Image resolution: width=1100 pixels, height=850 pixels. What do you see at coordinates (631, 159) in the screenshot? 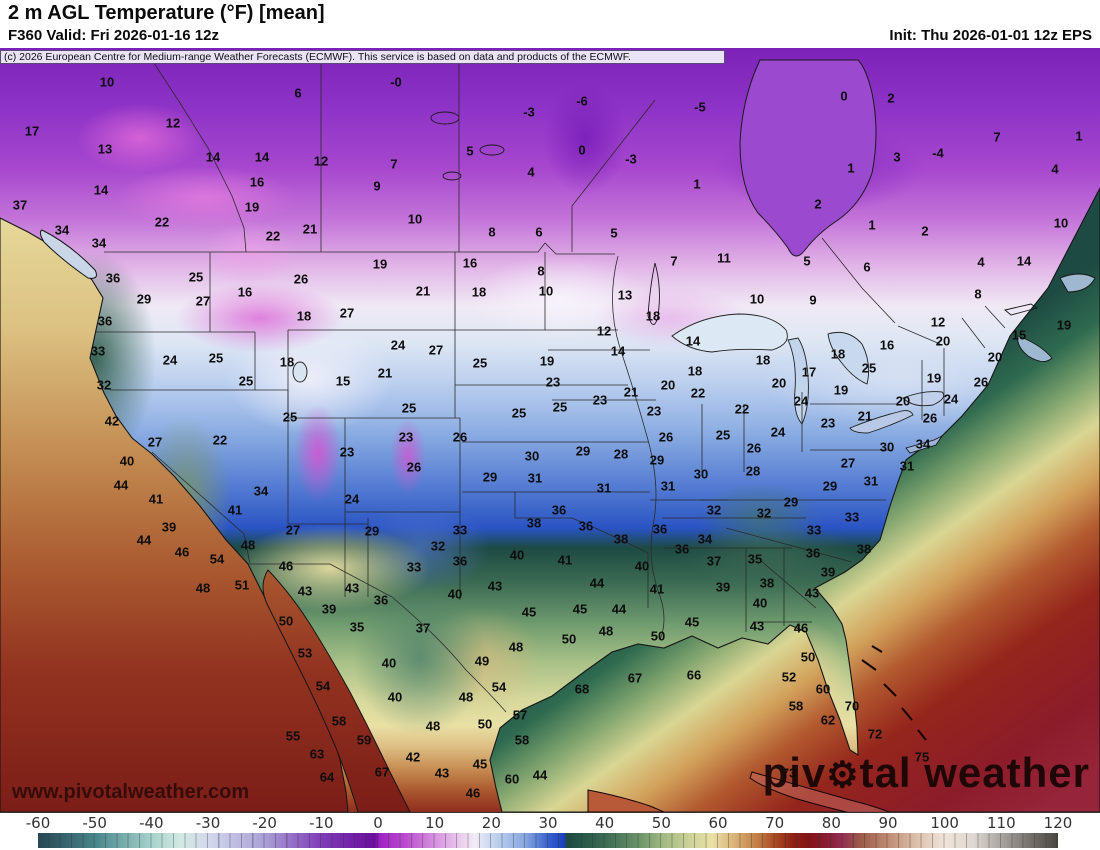
I see `temp-label: -3` at bounding box center [631, 159].